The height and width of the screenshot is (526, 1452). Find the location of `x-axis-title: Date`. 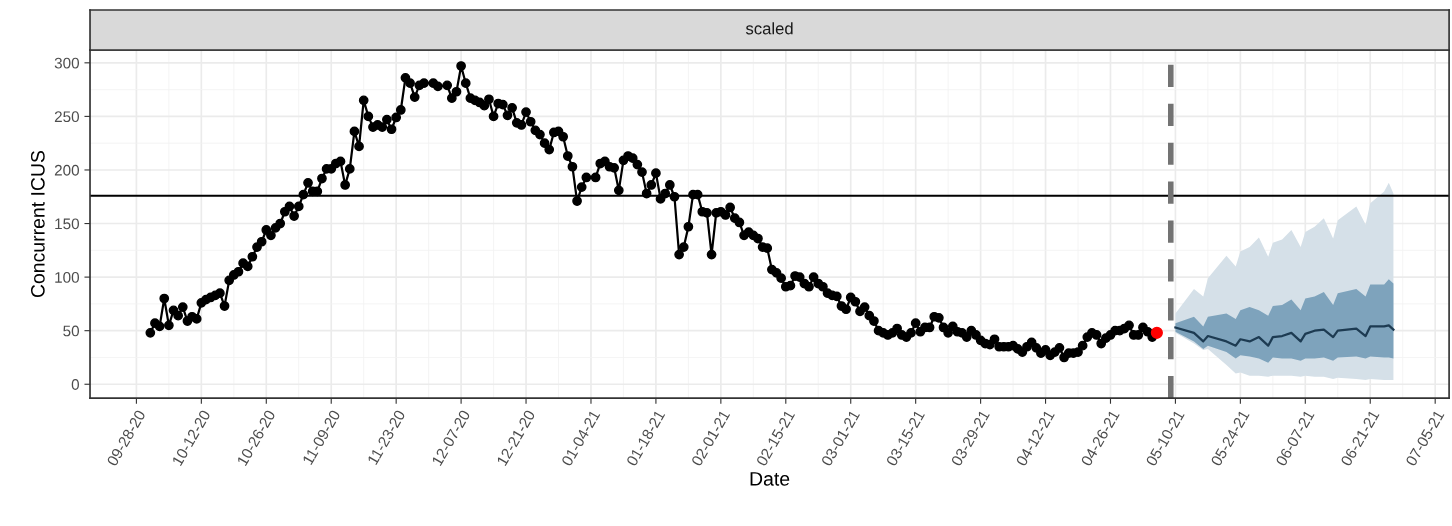

x-axis-title: Date is located at coordinates (770, 479).